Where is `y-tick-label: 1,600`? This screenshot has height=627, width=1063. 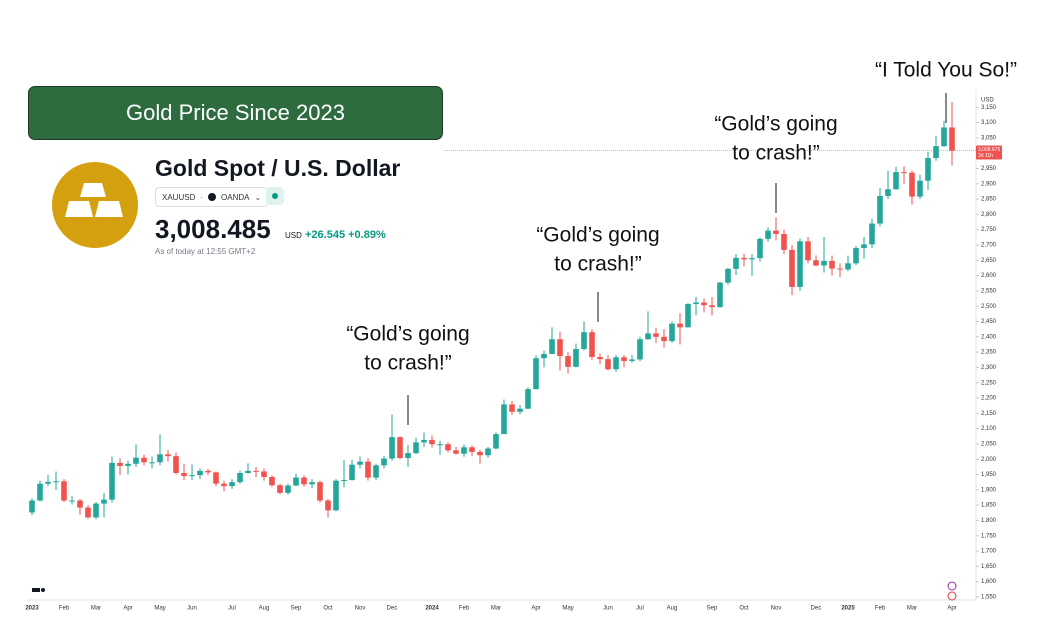
y-tick-label: 1,600 is located at coordinates (989, 582).